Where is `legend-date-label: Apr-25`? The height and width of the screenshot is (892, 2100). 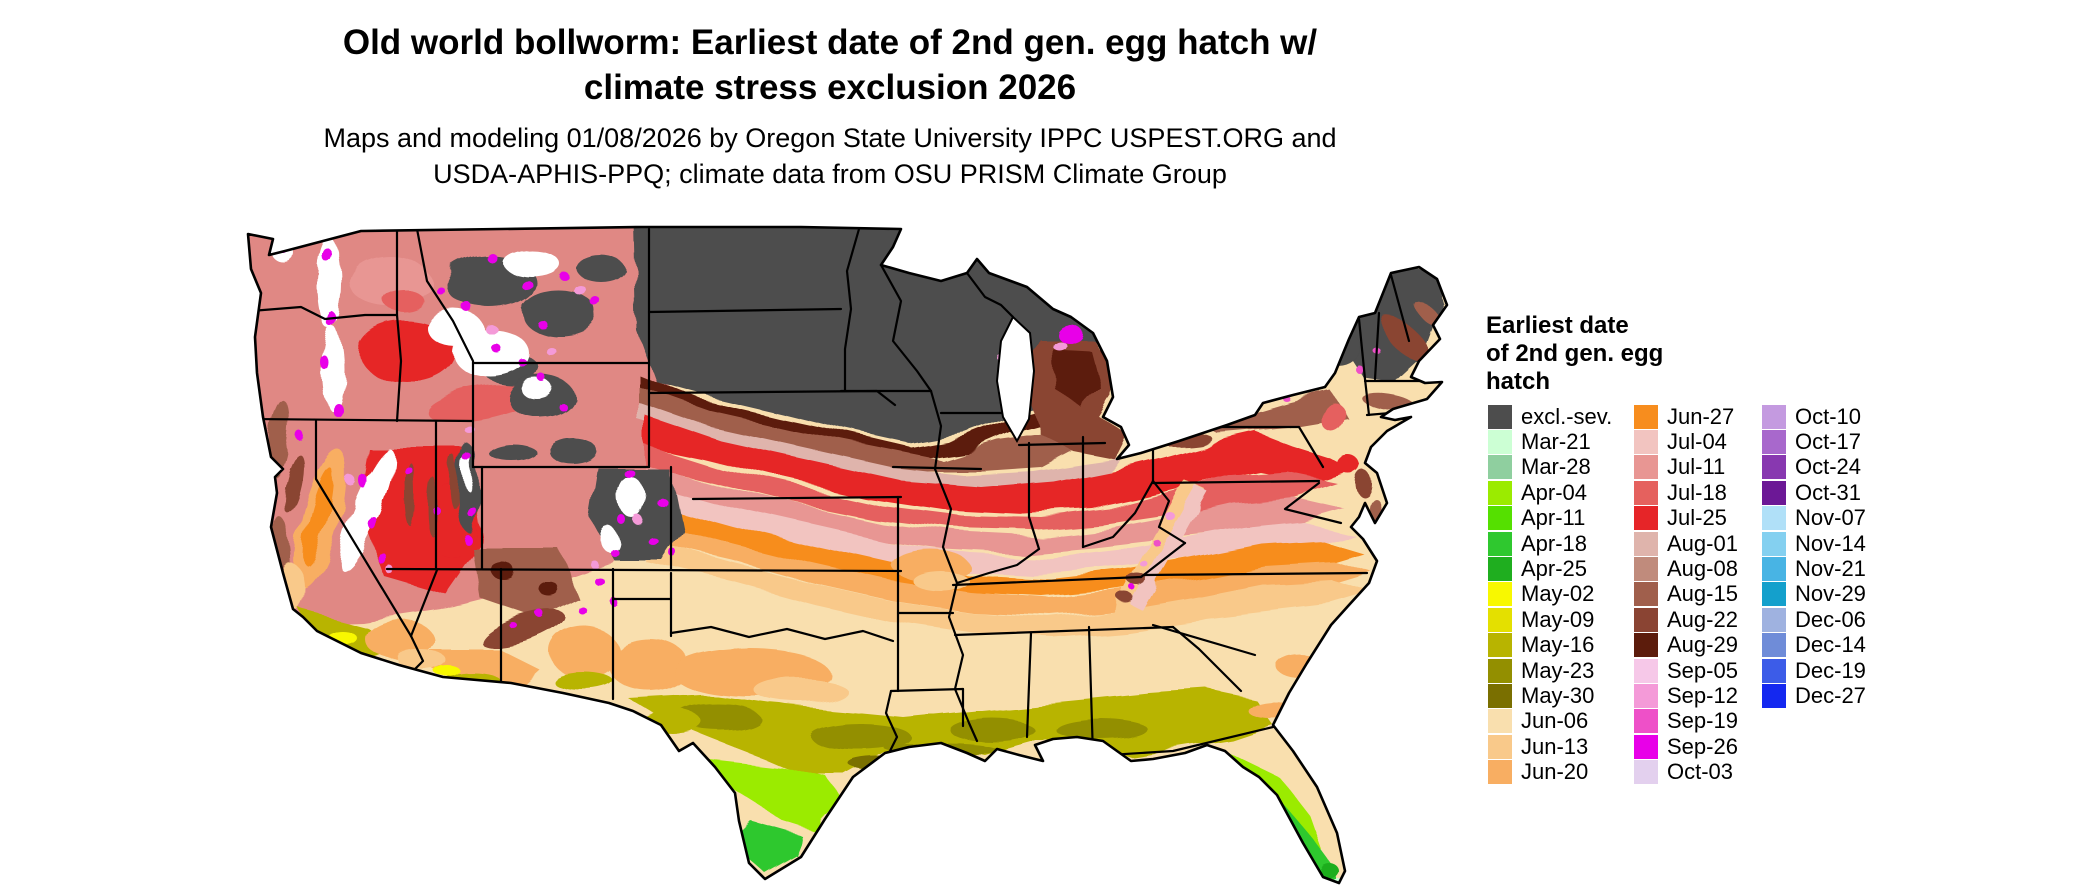
legend-date-label: Apr-25 is located at coordinates (1554, 569).